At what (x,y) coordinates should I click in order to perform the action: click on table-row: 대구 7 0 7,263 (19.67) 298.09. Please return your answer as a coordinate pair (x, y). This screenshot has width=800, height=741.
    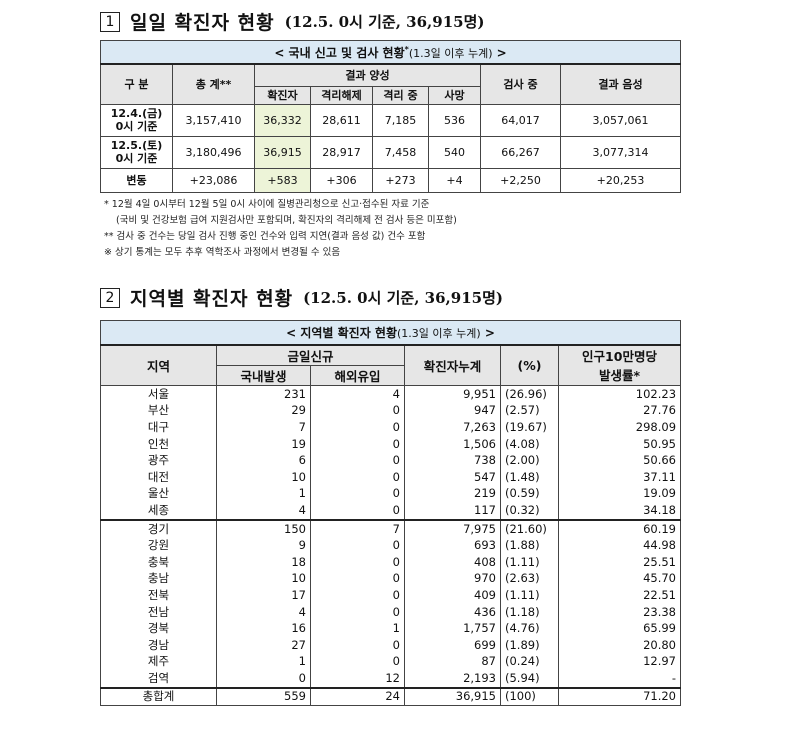
    Looking at the image, I should click on (391, 427).